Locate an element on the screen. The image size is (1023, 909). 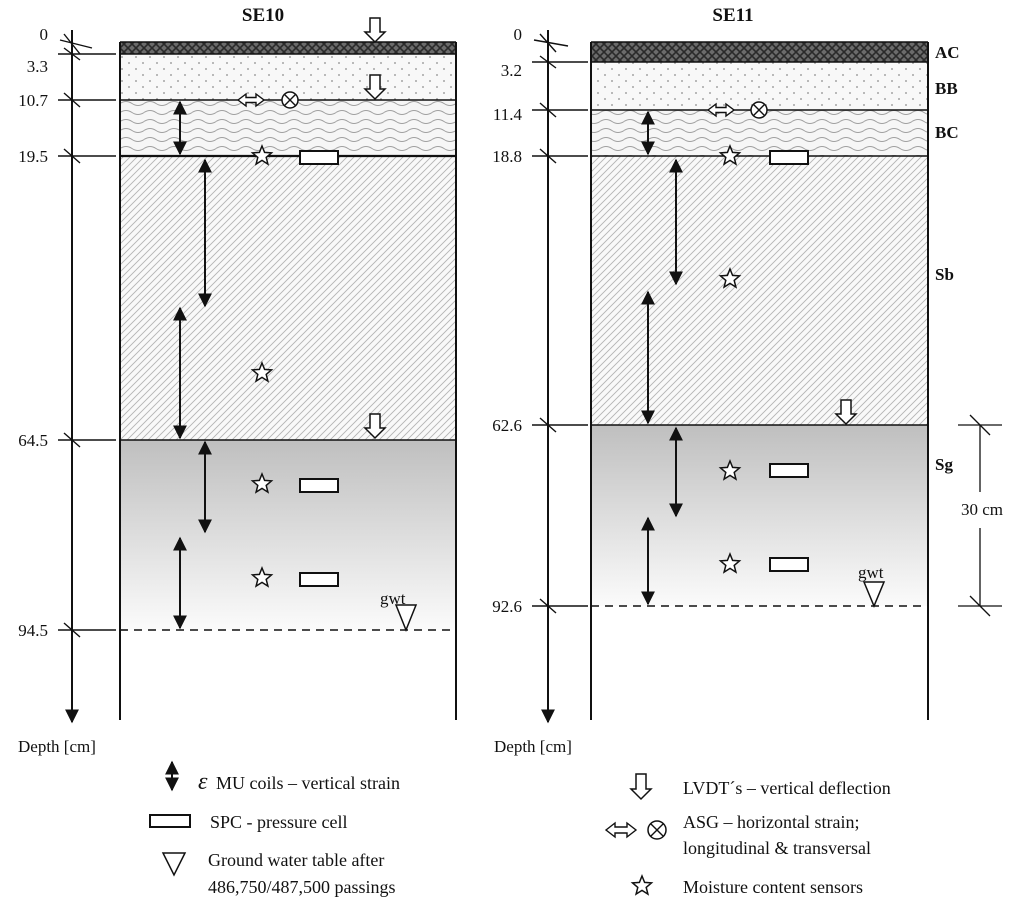
layer-label-bc: BC is located at coordinates (947, 132).